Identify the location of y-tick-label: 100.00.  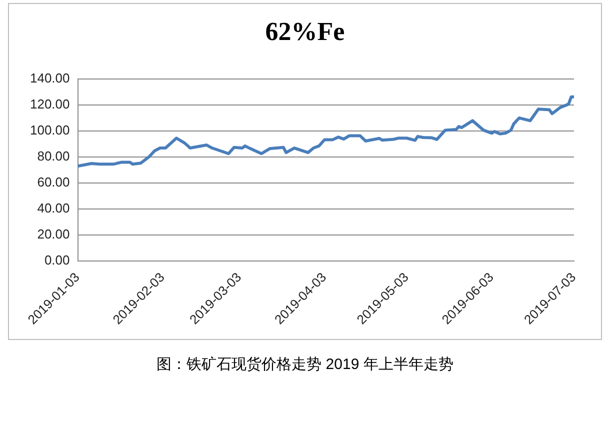
(50, 130).